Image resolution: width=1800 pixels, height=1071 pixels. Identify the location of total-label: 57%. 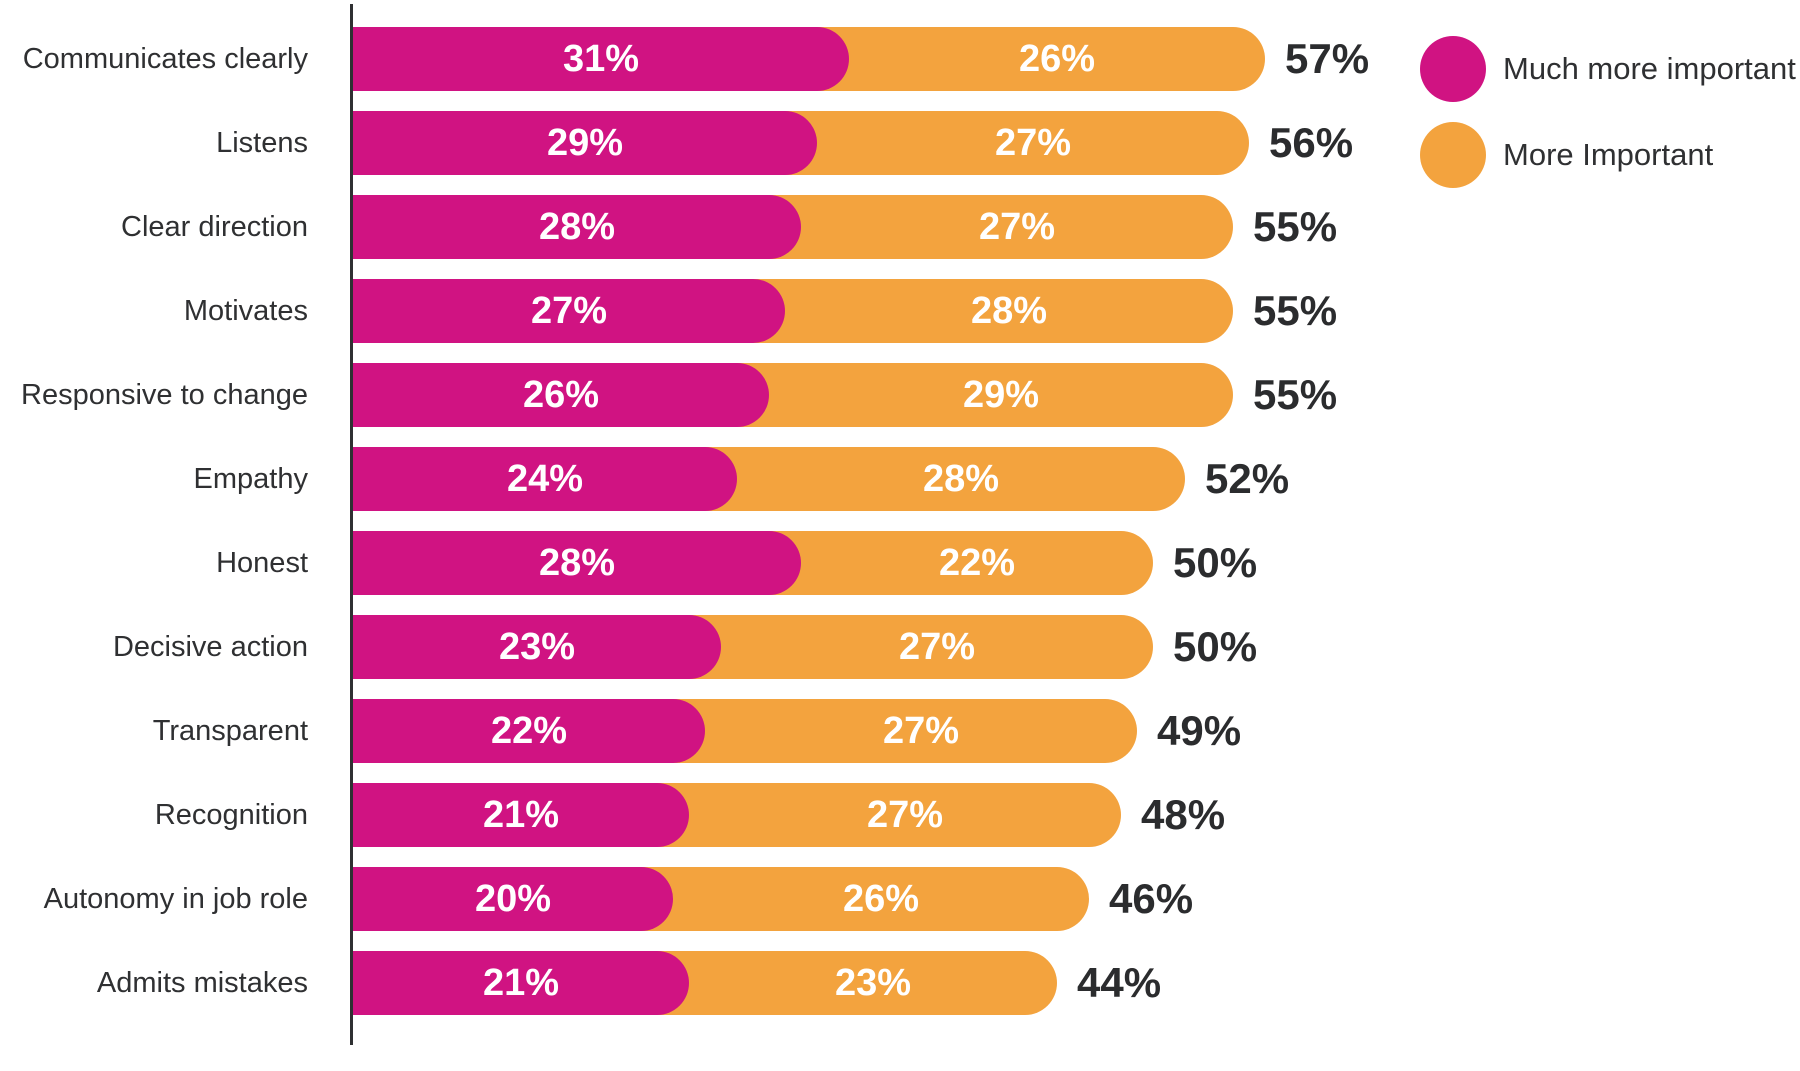
(1327, 58).